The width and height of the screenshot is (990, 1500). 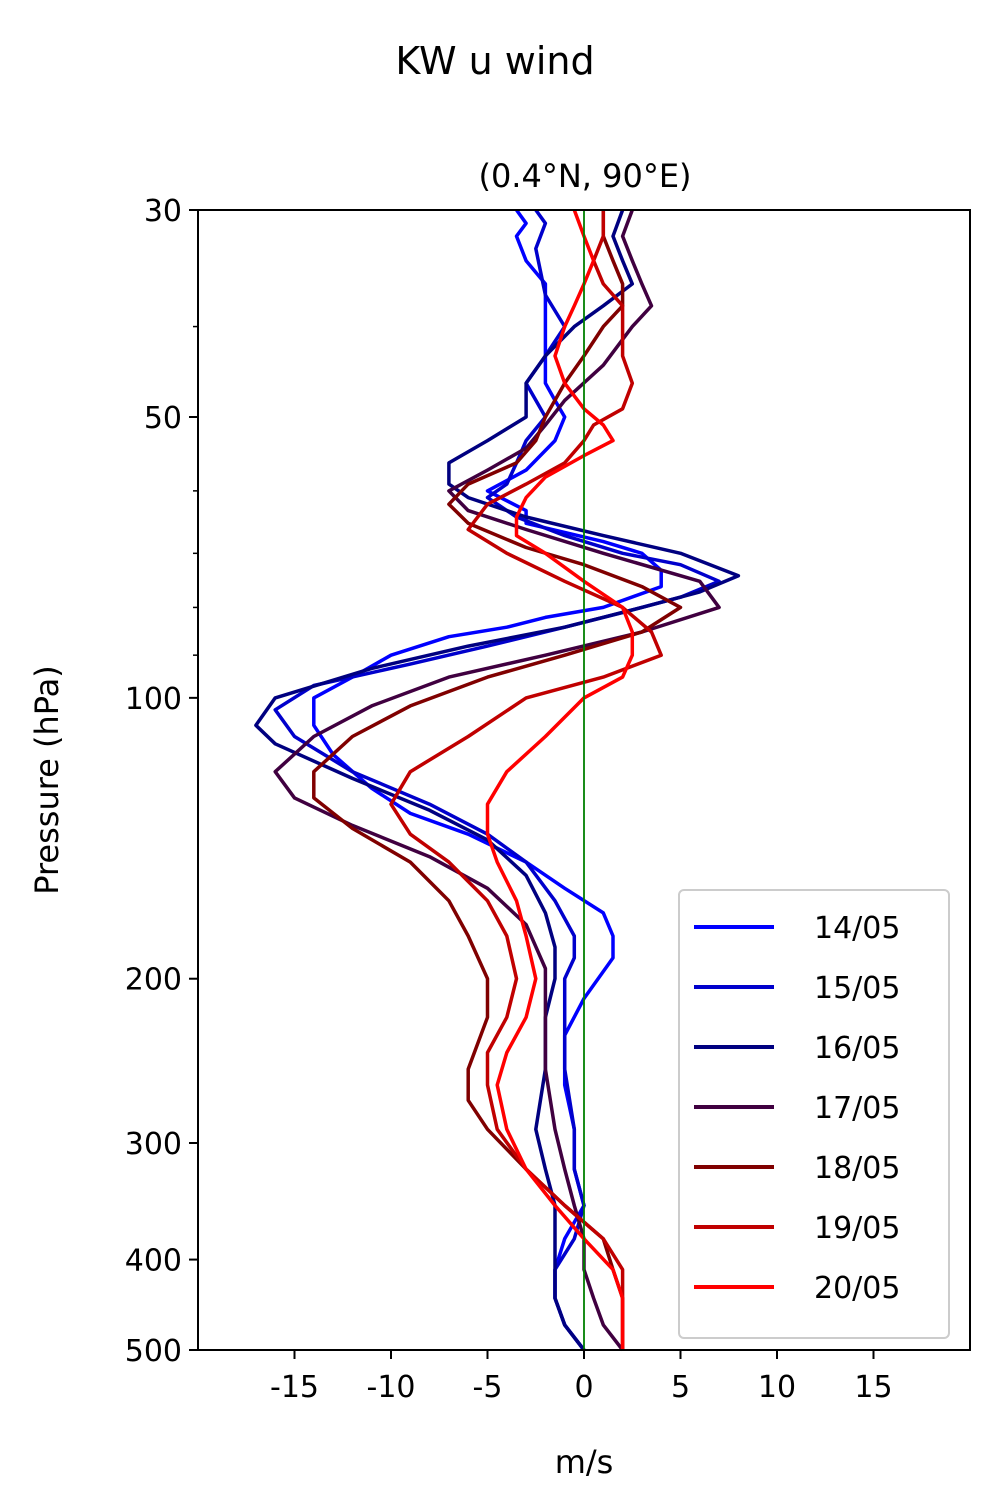 What do you see at coordinates (153, 1261) in the screenshot?
I see `y-tick-label: 400` at bounding box center [153, 1261].